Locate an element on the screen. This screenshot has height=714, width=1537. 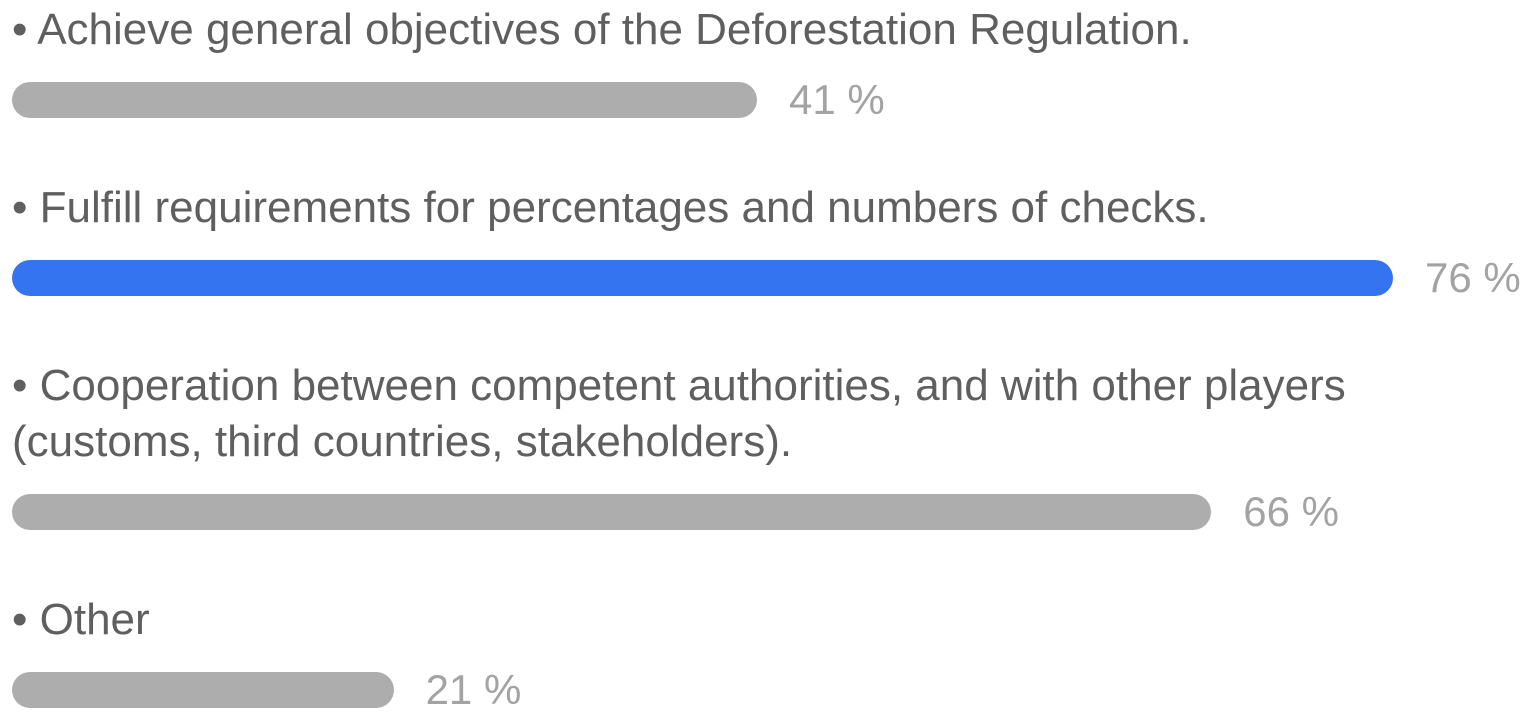
percent-label: 41 % is located at coordinates (837, 99).